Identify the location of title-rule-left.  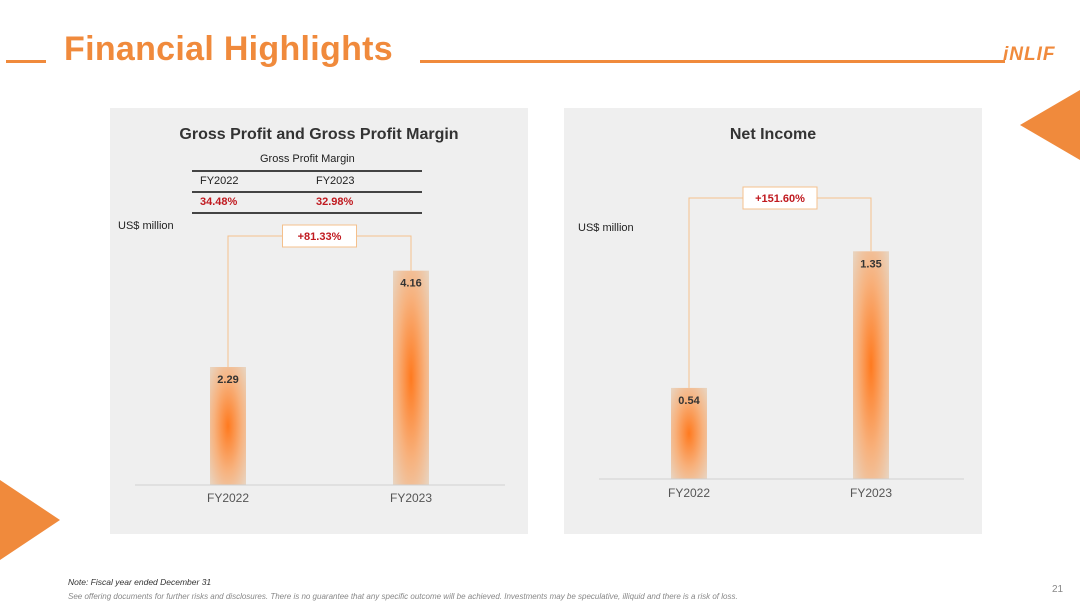
(26, 61).